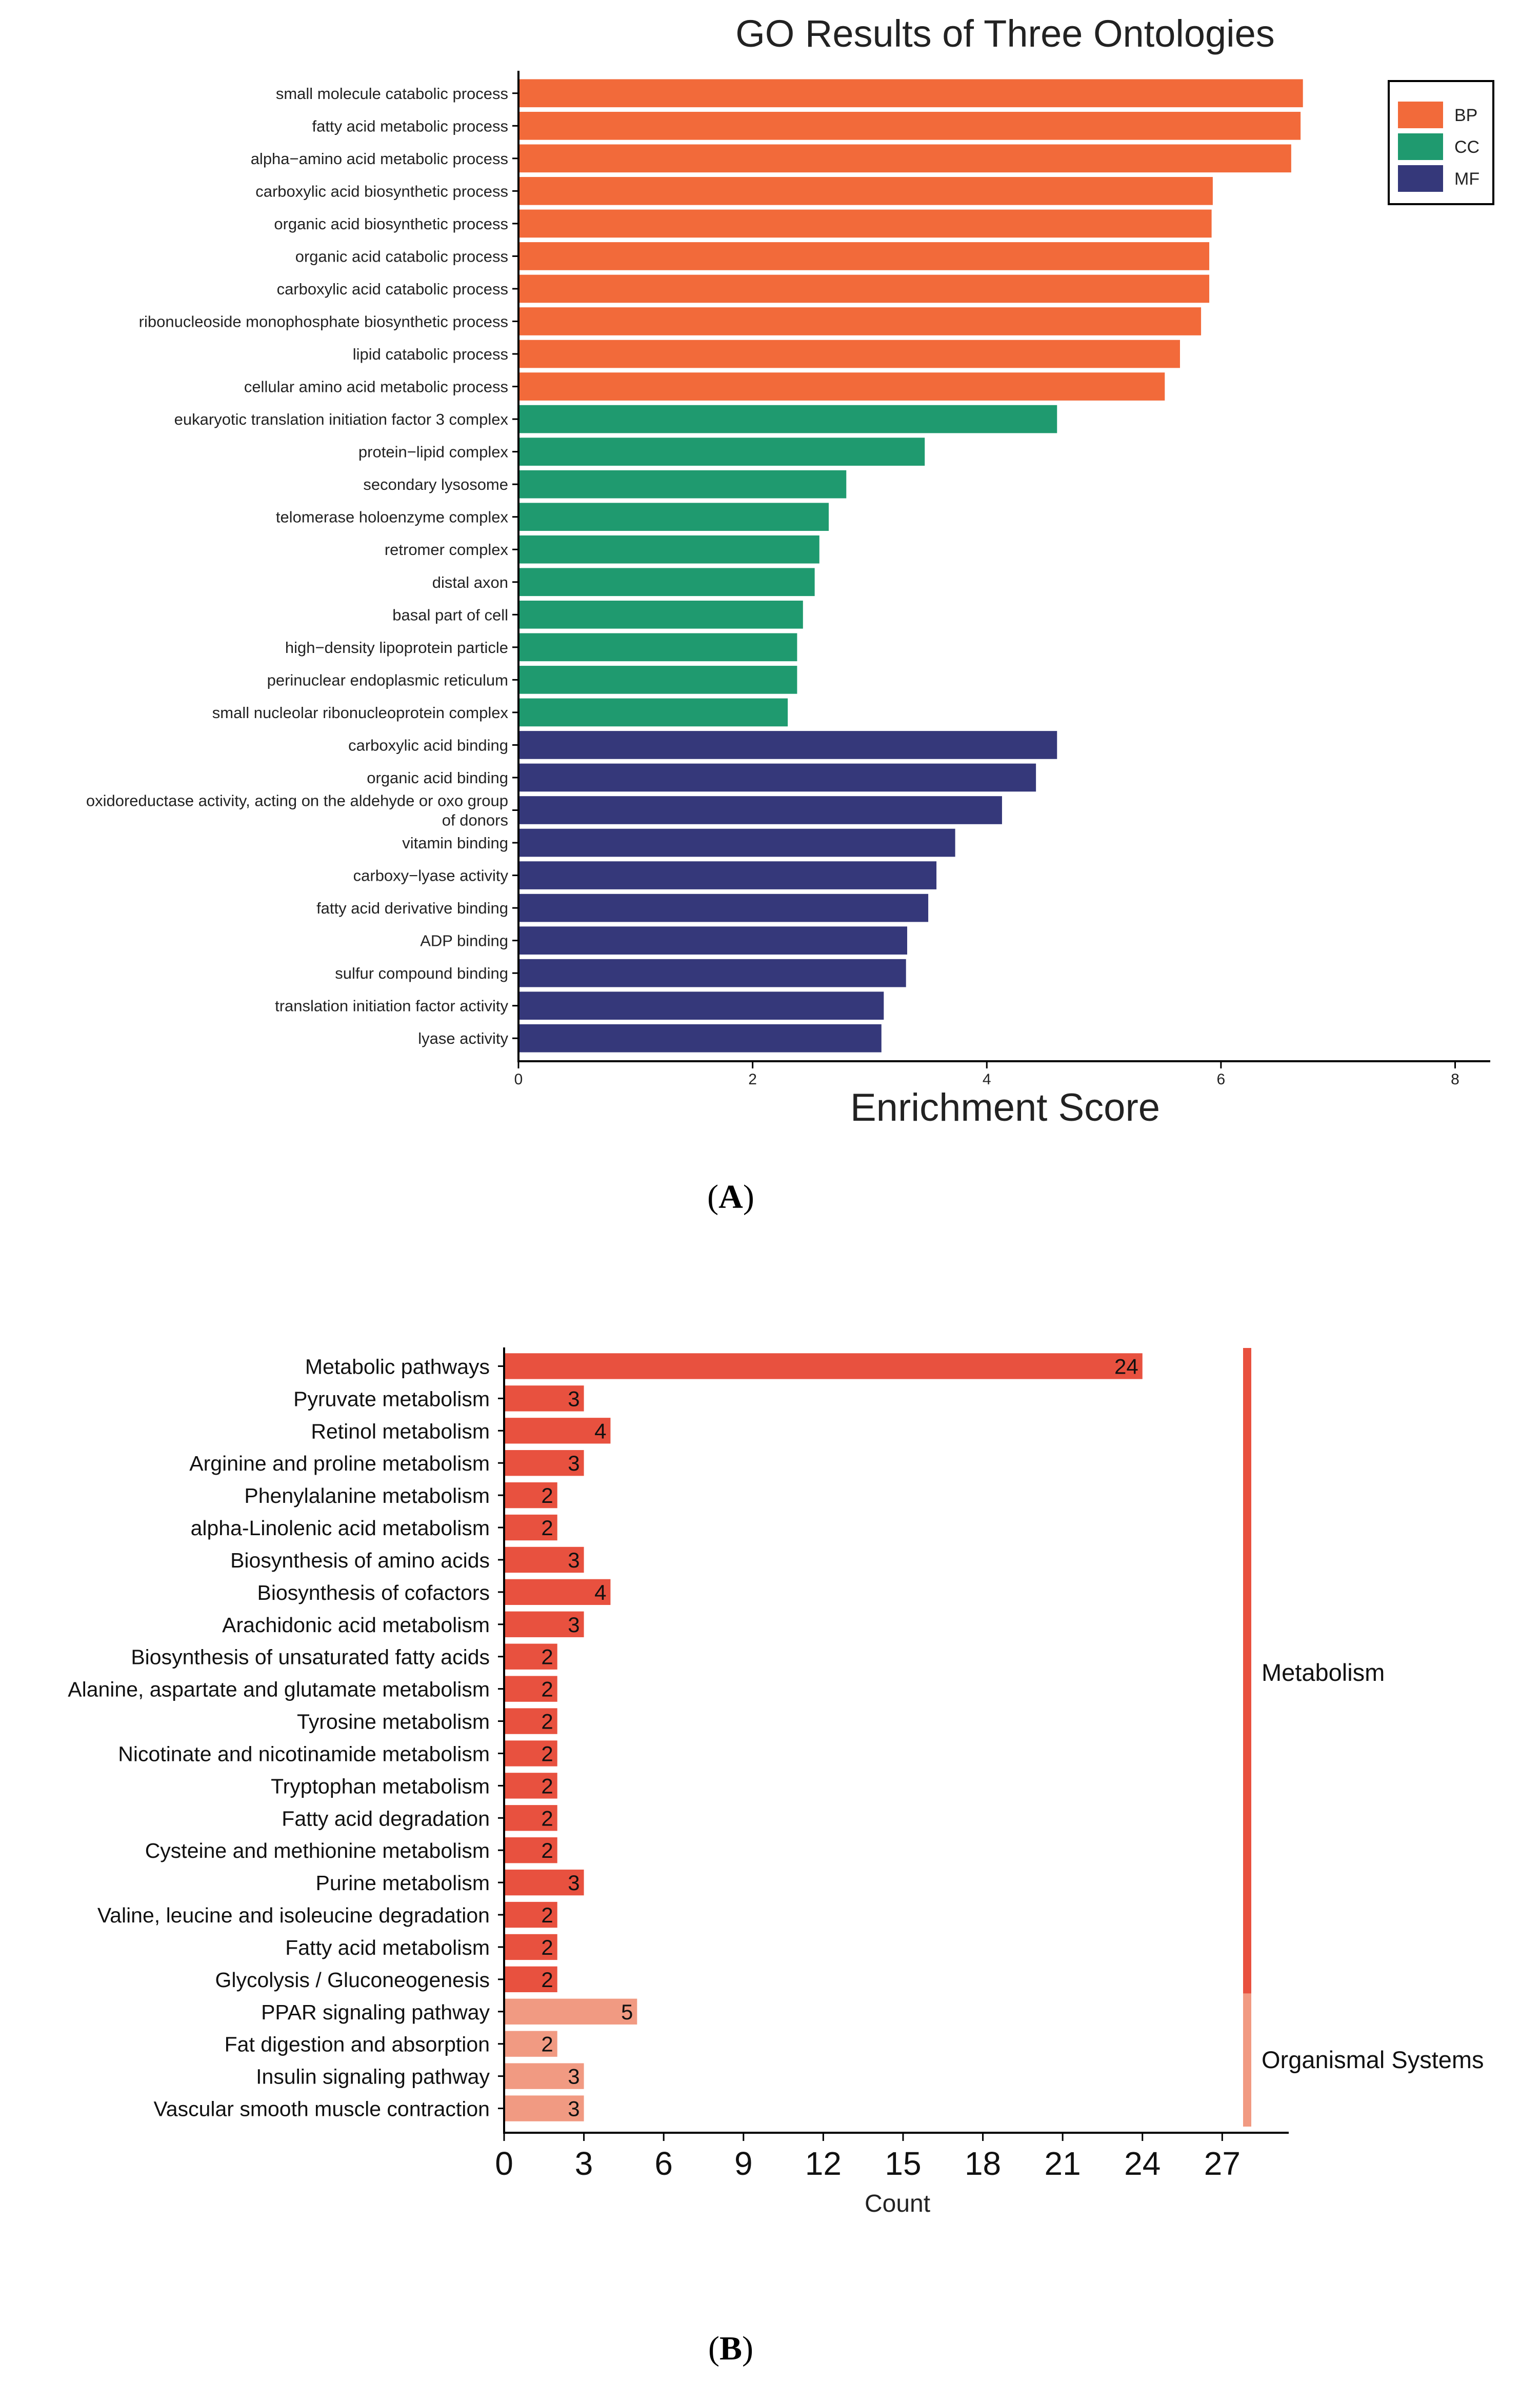 The height and width of the screenshot is (2381, 1540). I want to click on go-term-label: lyase activity, so click(463, 1038).